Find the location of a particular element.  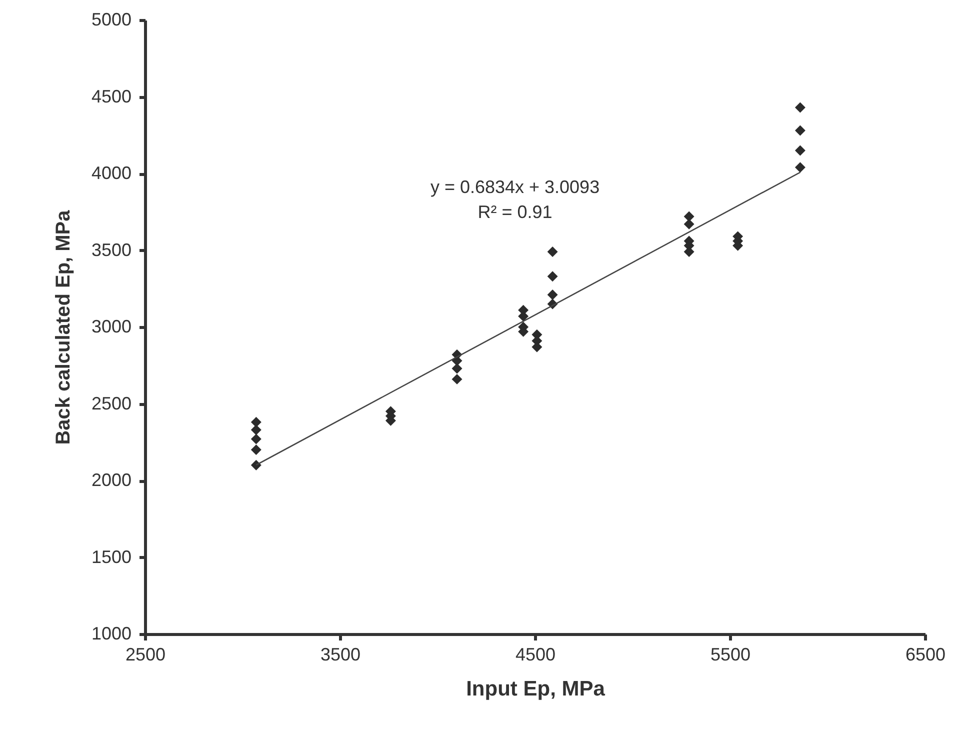

annotation: R² = 0.91 is located at coordinates (515, 212).